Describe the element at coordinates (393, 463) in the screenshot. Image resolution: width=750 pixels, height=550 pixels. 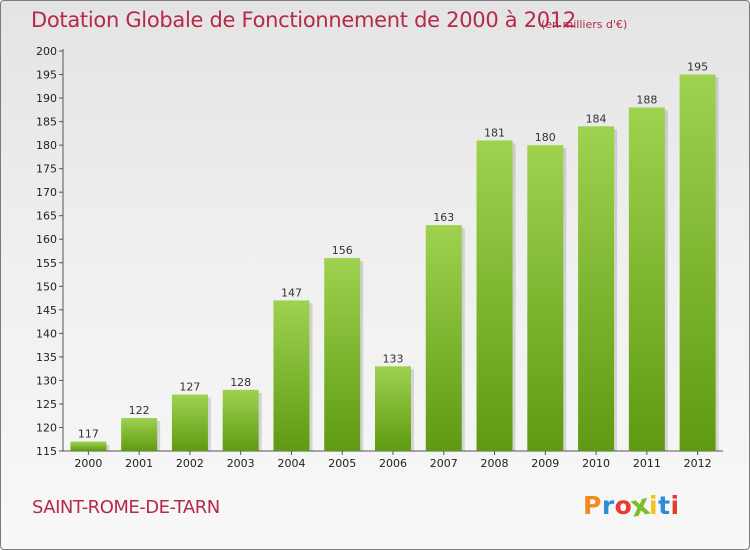
I see `x-tick-label-2006: 2006` at that location.